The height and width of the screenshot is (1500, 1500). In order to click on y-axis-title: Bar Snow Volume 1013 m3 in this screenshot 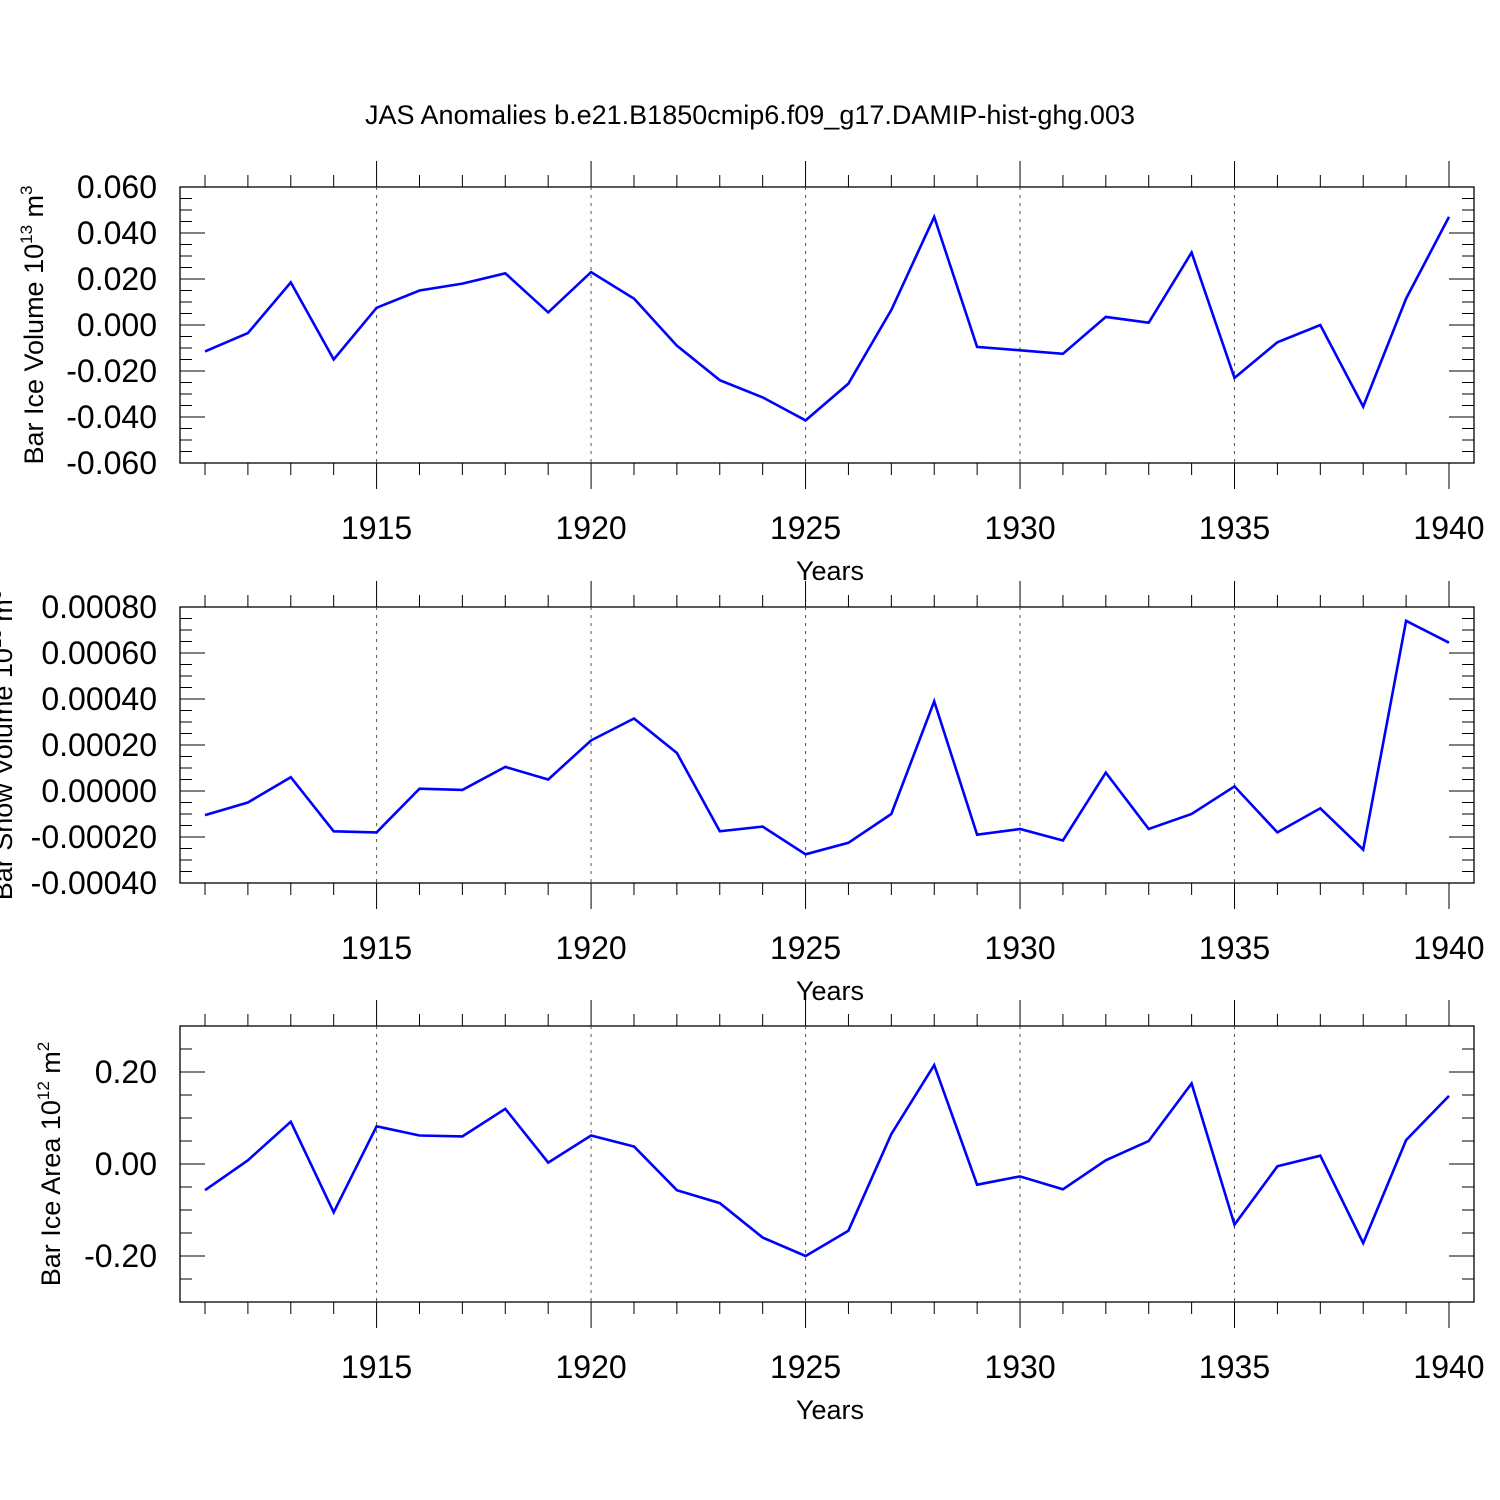, I will do `click(9, 745)`.